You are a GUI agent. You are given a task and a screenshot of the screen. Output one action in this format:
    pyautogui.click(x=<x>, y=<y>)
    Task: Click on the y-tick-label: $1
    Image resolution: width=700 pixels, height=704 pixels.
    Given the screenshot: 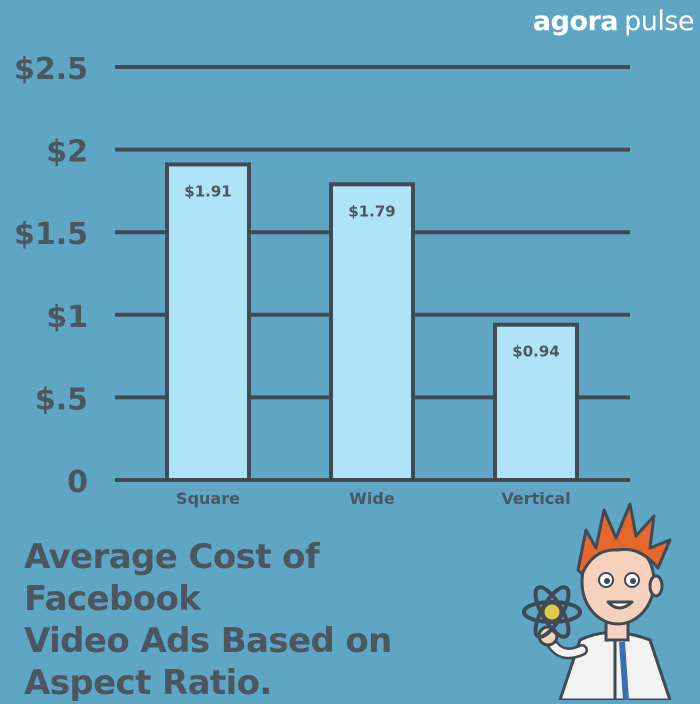 What is the action you would take?
    pyautogui.click(x=67, y=317)
    